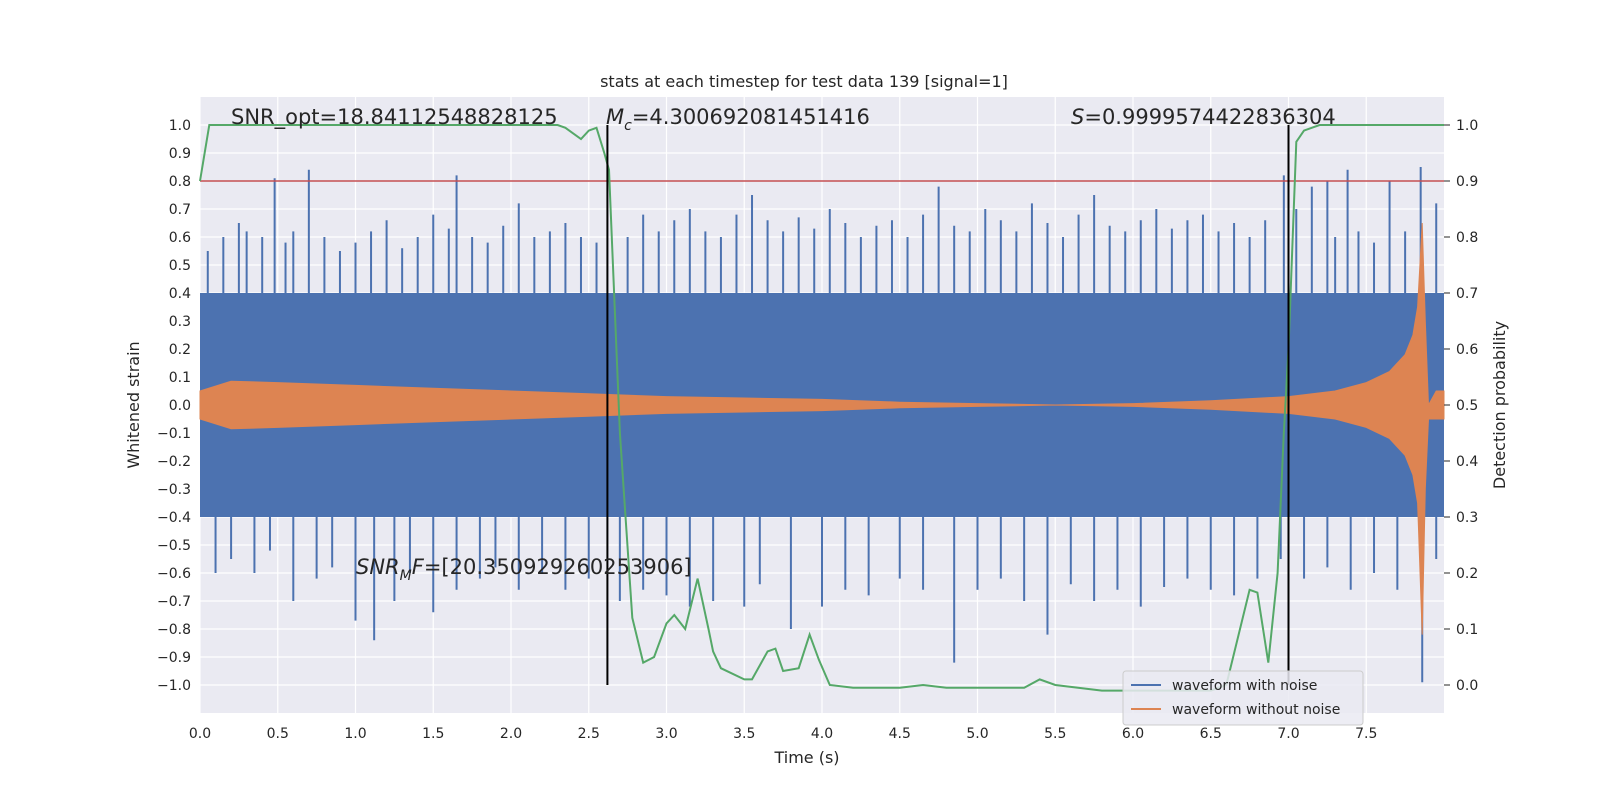 This screenshot has height=800, width=1600. What do you see at coordinates (1244, 686) in the screenshot?
I see `legend-label-waveform-with-noise: waveform with noise` at bounding box center [1244, 686].